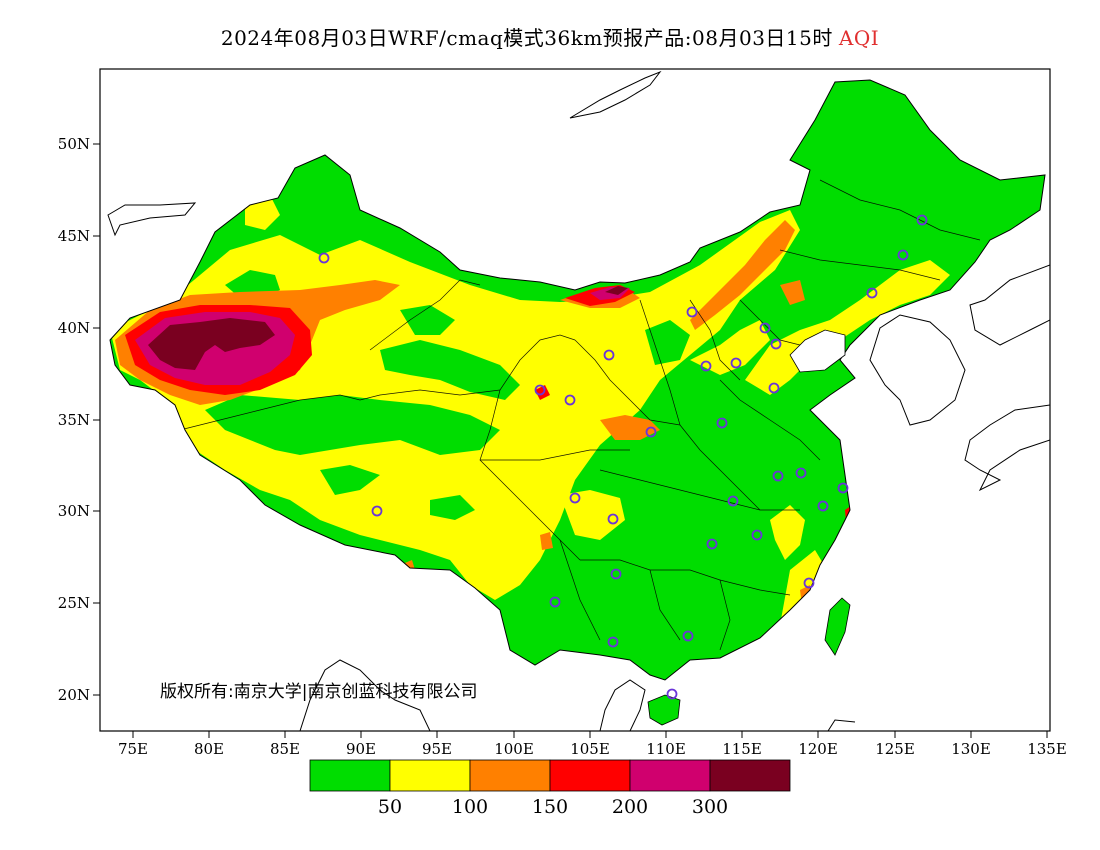 Image resolution: width=1100 pixels, height=850 pixels. I want to click on x-tick-label: 115E, so click(742, 749).